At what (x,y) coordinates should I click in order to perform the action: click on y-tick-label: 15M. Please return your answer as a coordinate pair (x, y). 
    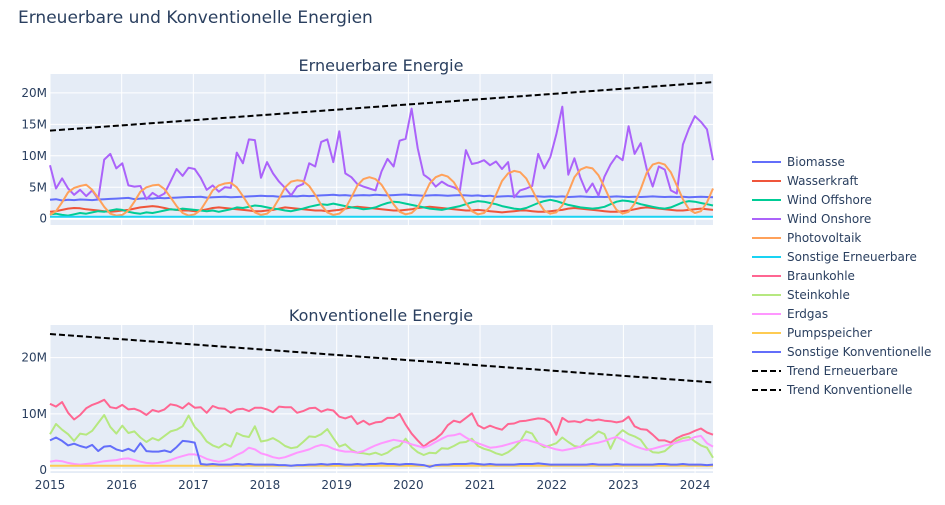
    Looking at the image, I should click on (34, 124).